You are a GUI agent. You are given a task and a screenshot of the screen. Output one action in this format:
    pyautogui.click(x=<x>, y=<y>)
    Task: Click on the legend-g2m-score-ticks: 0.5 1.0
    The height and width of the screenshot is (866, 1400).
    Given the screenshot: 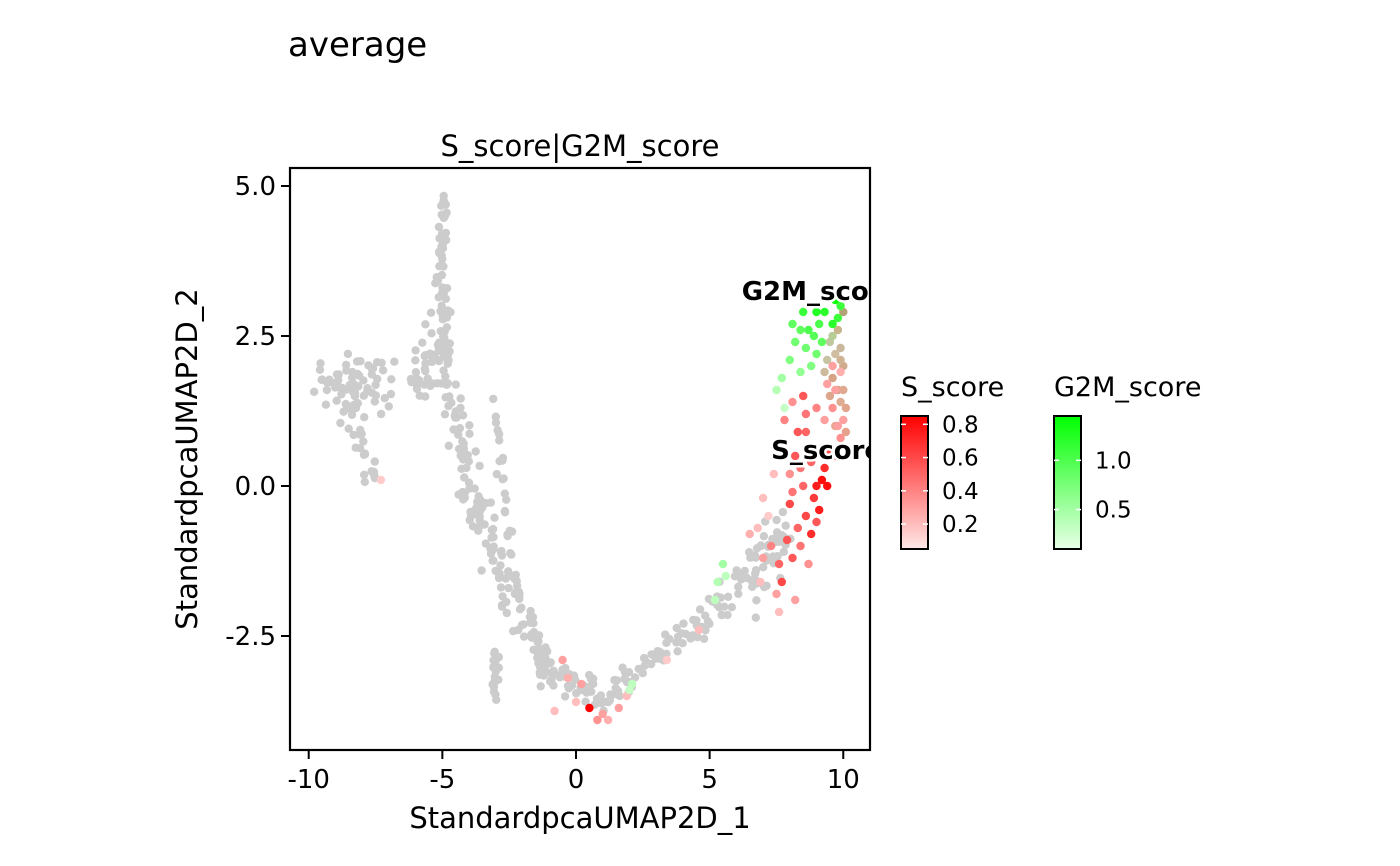 What is the action you would take?
    pyautogui.click(x=1093, y=486)
    